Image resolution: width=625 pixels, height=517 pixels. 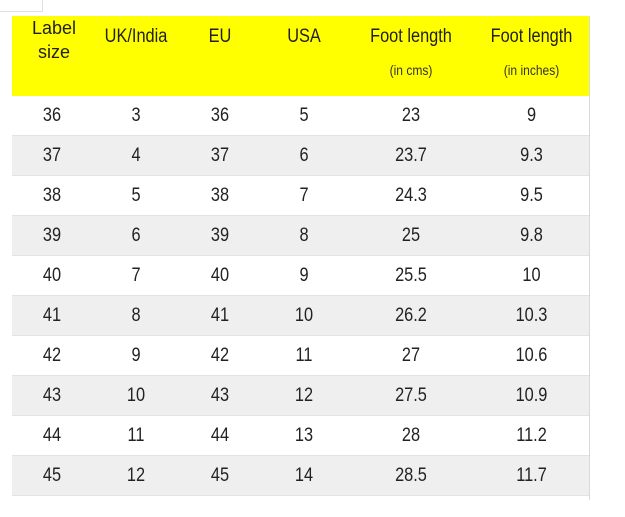 I want to click on table-row: 41 8 41 10 26.2 10.3, so click(x=300, y=316).